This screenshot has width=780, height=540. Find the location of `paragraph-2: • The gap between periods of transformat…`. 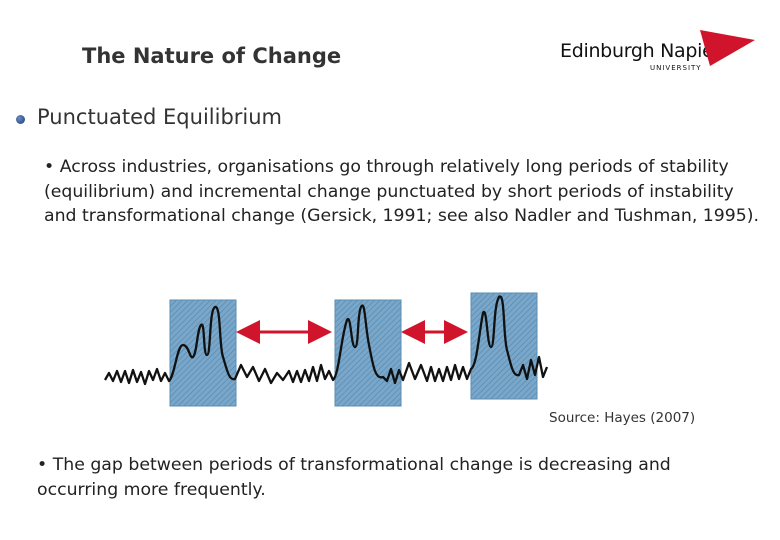

paragraph-2: • The gap between periods of transformat… is located at coordinates (387, 477).